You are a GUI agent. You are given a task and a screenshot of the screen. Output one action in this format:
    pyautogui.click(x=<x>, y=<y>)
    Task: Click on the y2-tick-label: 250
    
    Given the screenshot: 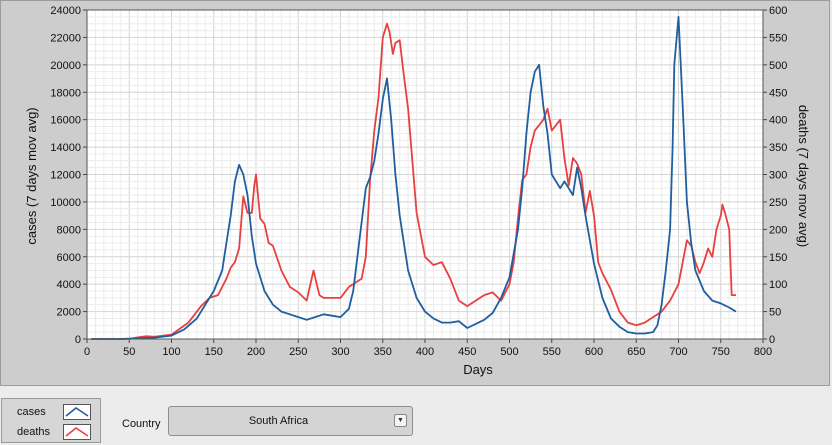 What is the action you would take?
    pyautogui.click(x=778, y=203)
    